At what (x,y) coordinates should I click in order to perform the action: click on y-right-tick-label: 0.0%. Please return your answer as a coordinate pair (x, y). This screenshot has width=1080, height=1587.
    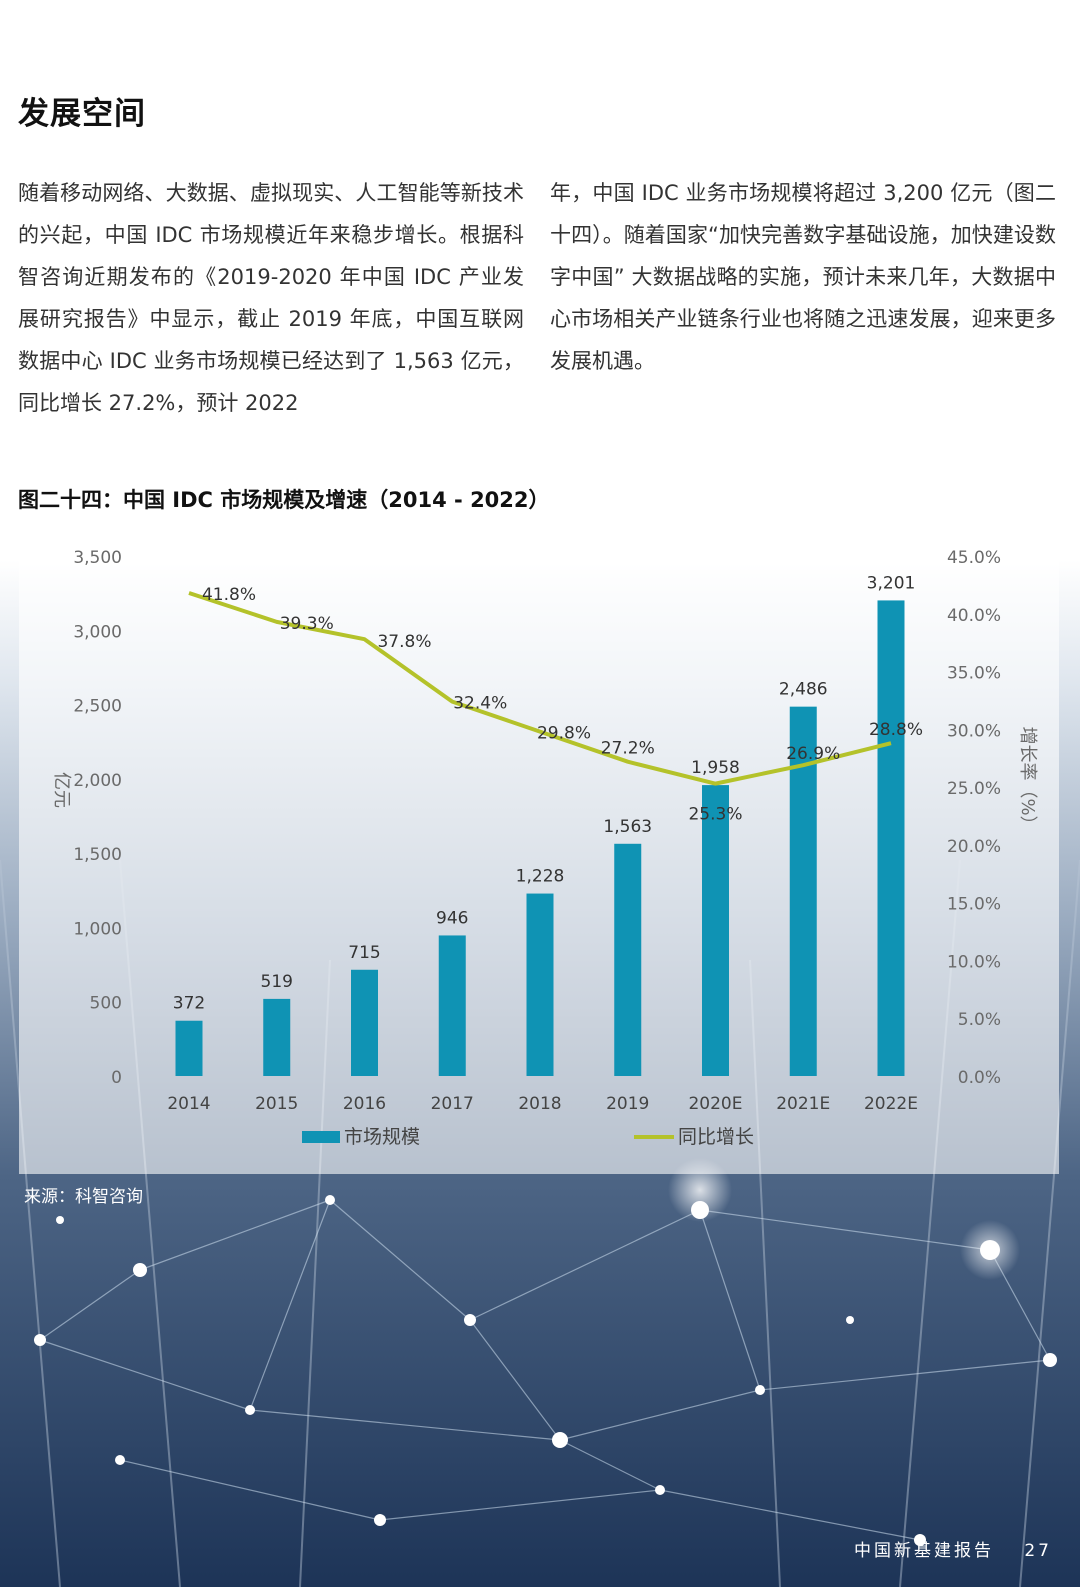
    Looking at the image, I should click on (979, 1078).